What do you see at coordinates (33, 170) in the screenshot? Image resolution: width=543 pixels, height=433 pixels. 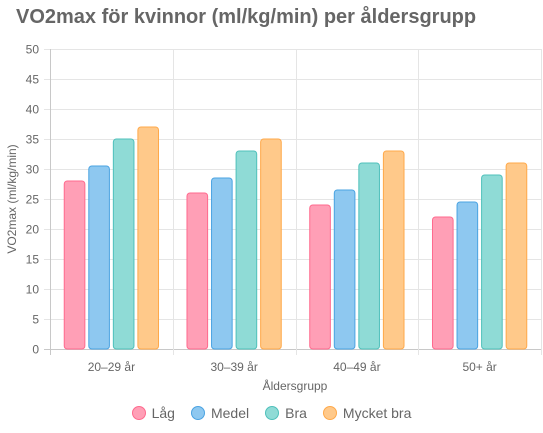 I see `y-tick-label: 30` at bounding box center [33, 170].